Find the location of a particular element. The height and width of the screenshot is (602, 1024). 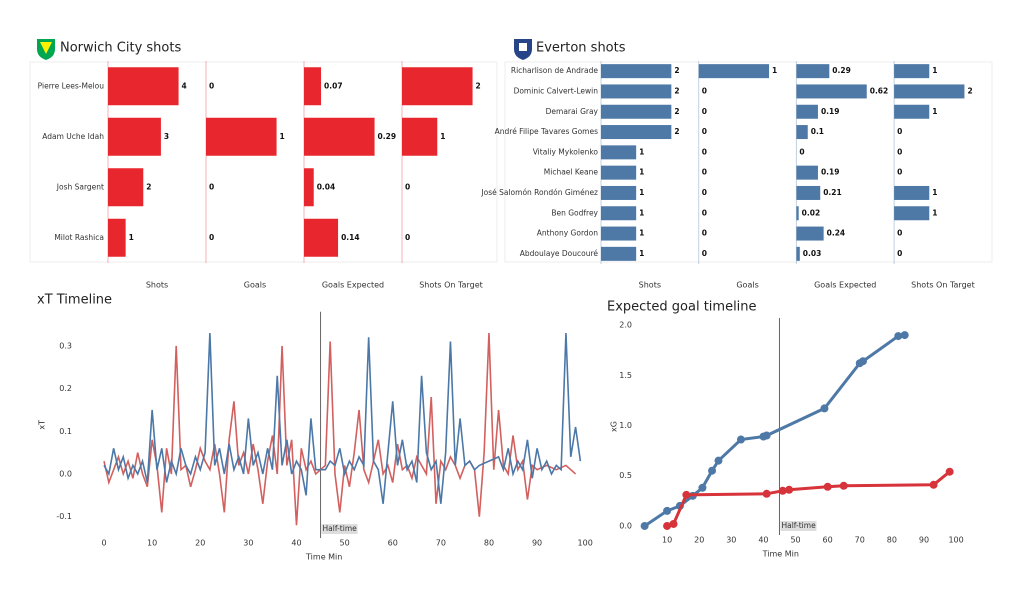

player-label: Demarai Gray is located at coordinates (572, 111).